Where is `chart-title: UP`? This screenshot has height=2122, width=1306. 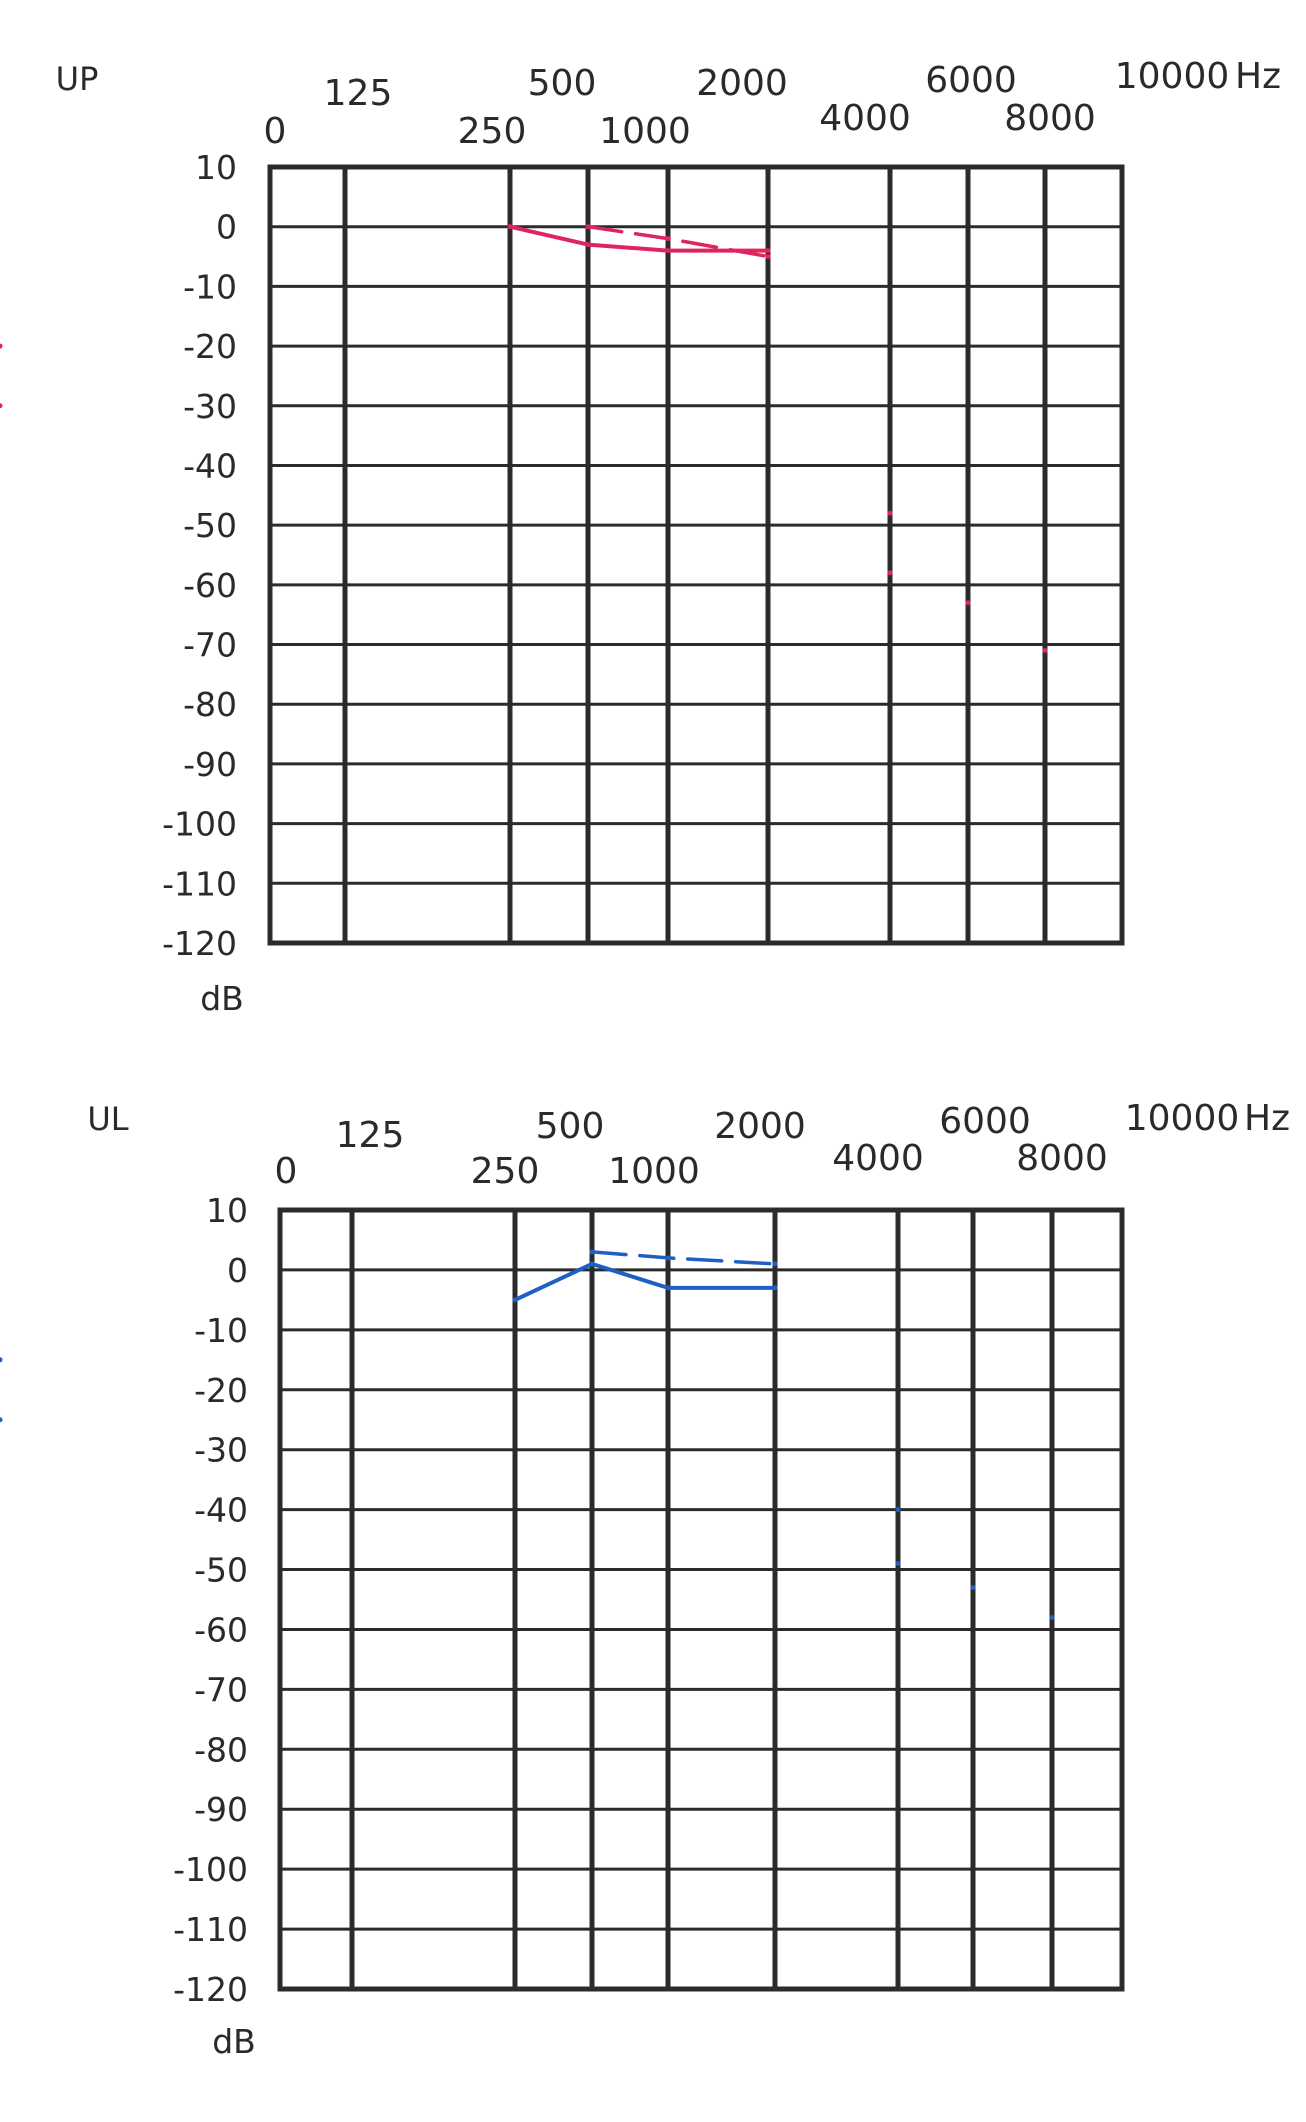
chart-title: UP is located at coordinates (77, 79).